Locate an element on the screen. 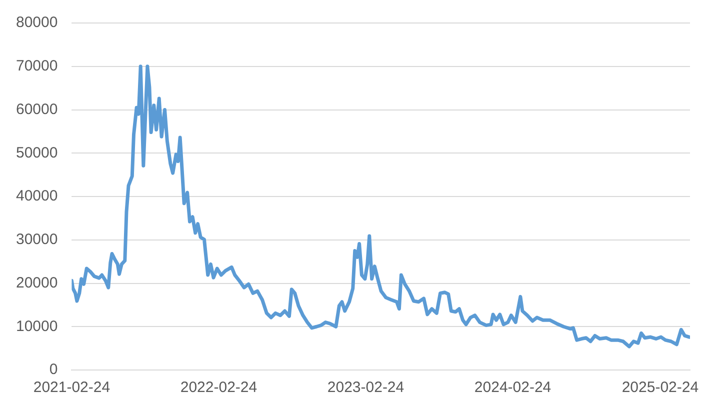 This screenshot has width=710, height=404. y-tick-label: 80000 is located at coordinates (37, 23).